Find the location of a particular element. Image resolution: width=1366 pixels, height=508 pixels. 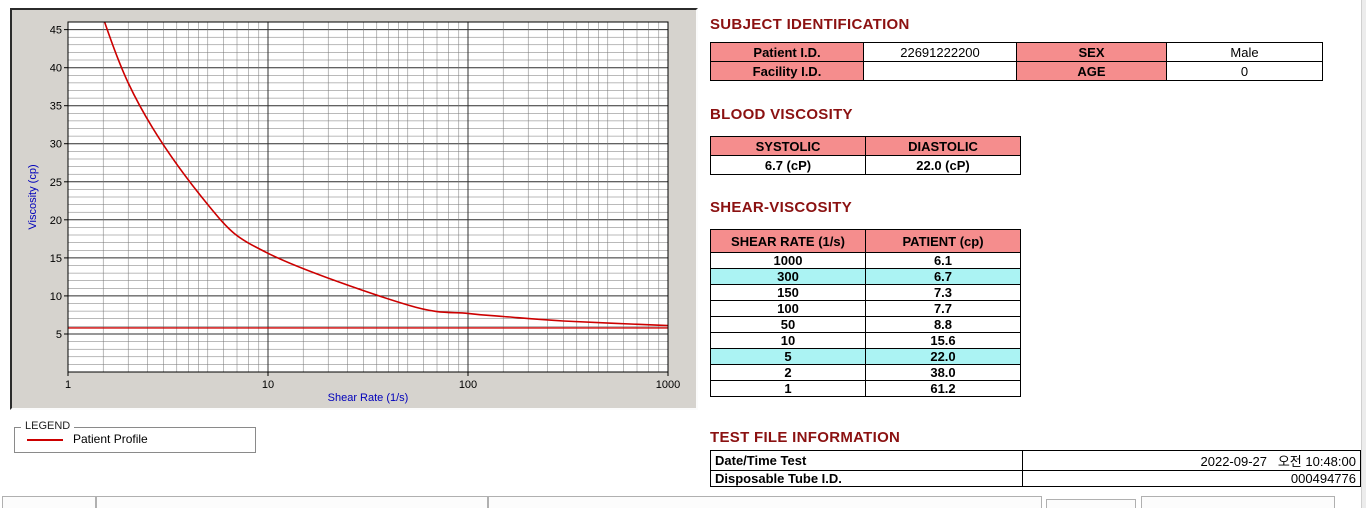

shear-rate-cell: 2 is located at coordinates (788, 372).